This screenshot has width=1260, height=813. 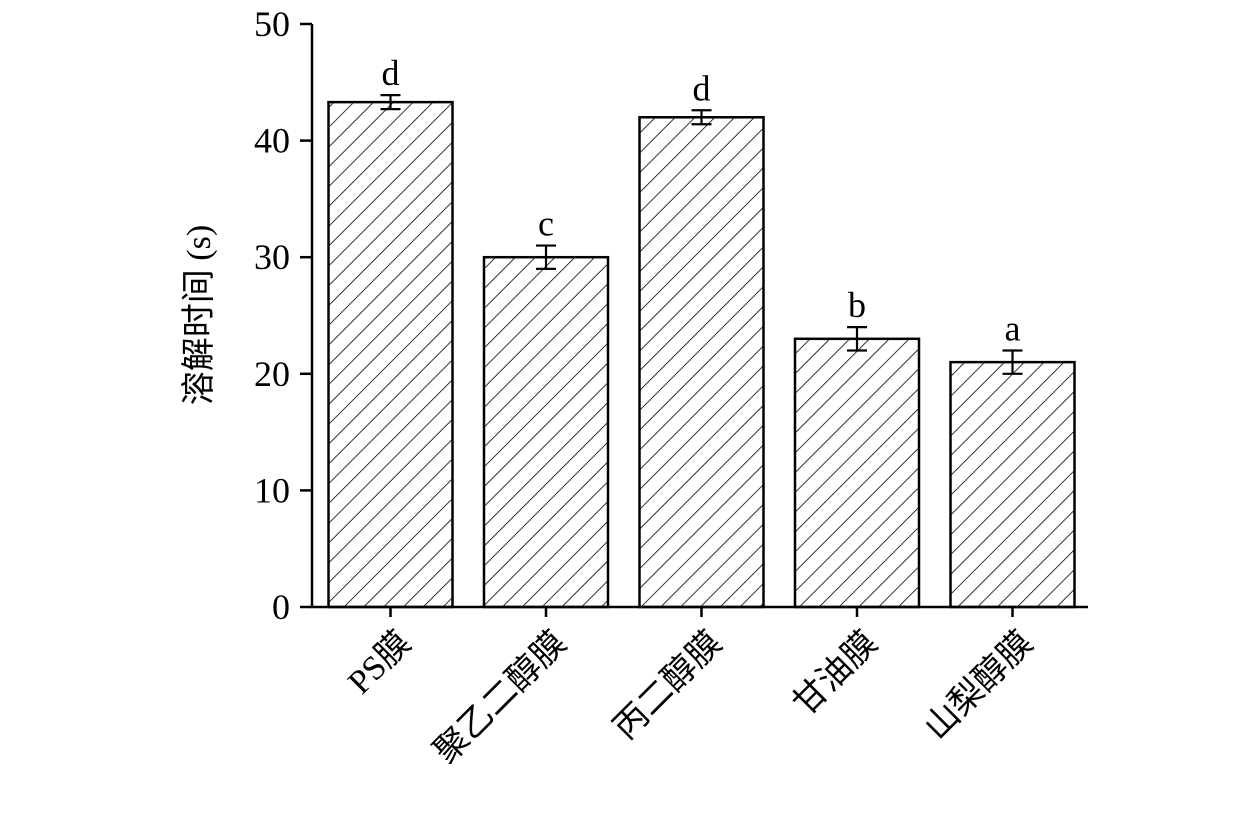 I want to click on y-tick-label: 30, so click(x=272, y=257).